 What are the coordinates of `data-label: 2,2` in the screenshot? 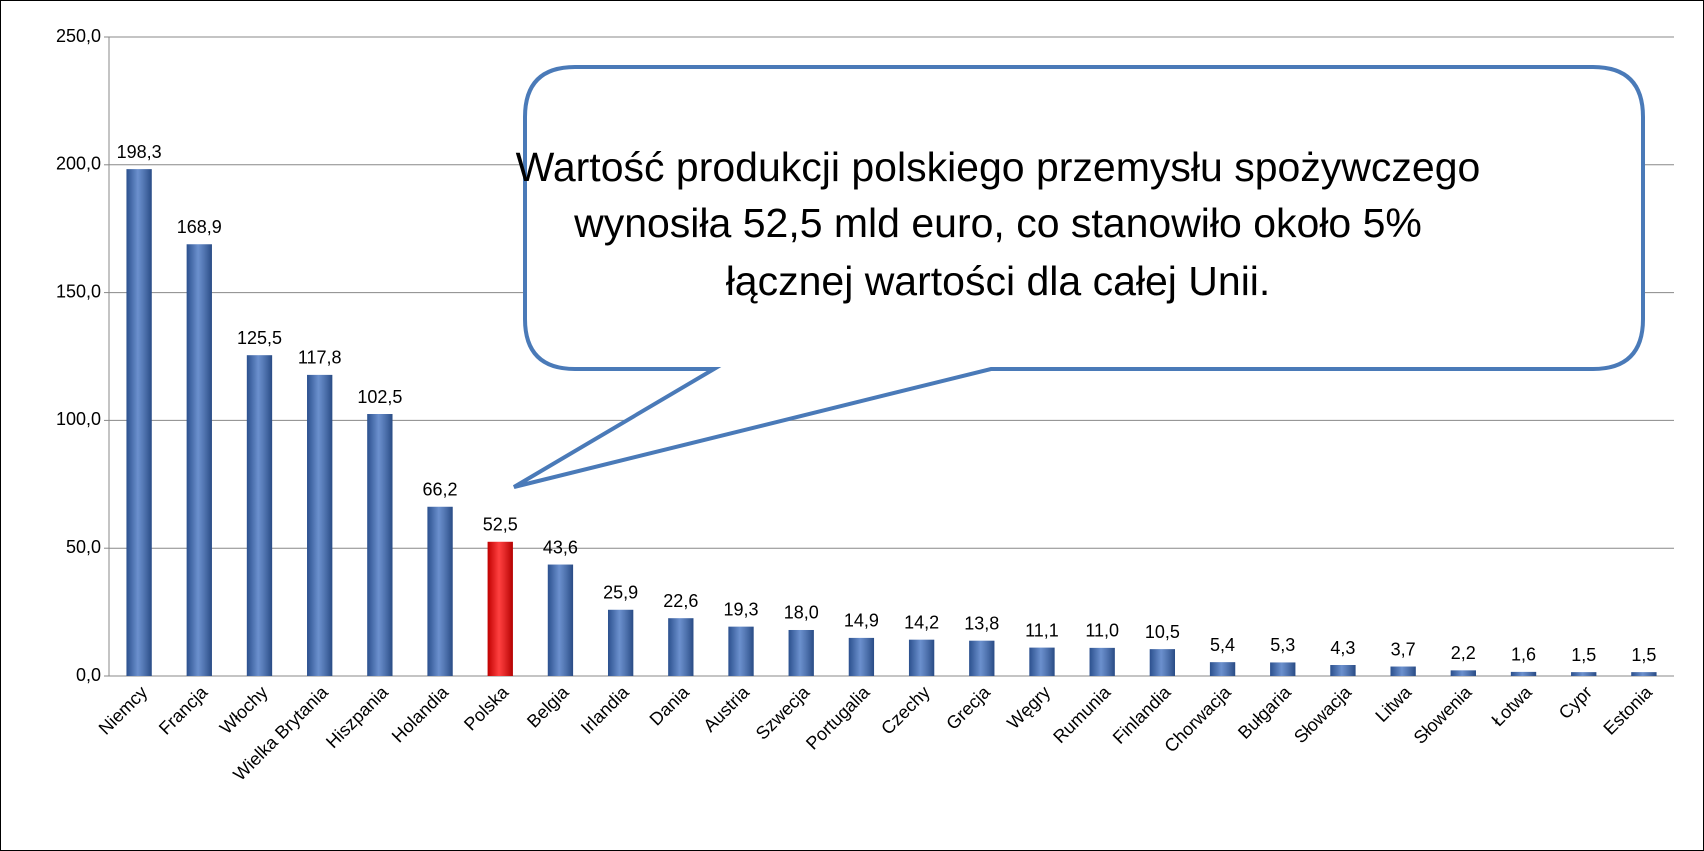 It's located at (1463, 653).